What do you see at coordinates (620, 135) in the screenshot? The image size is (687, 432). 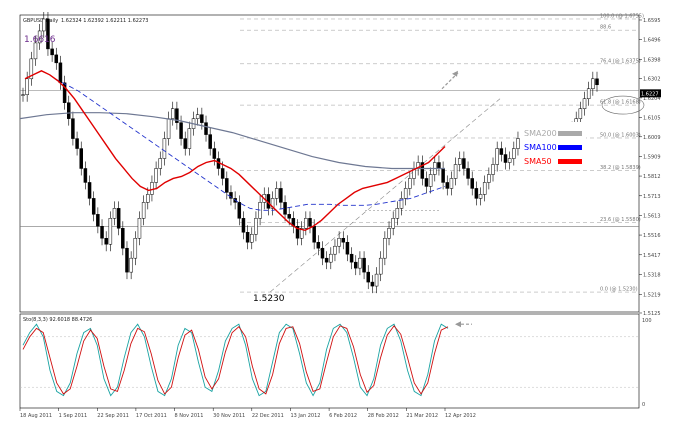 I see `fib-label: 50.0 (@ 1.6003)` at bounding box center [620, 135].